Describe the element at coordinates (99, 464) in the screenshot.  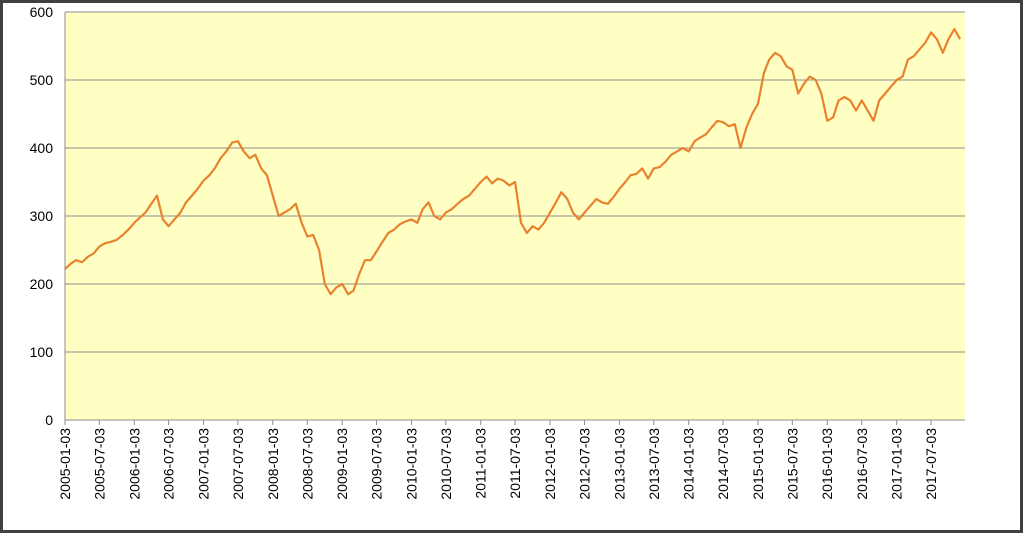
I see `x-tick-label: 2005-07-03` at that location.